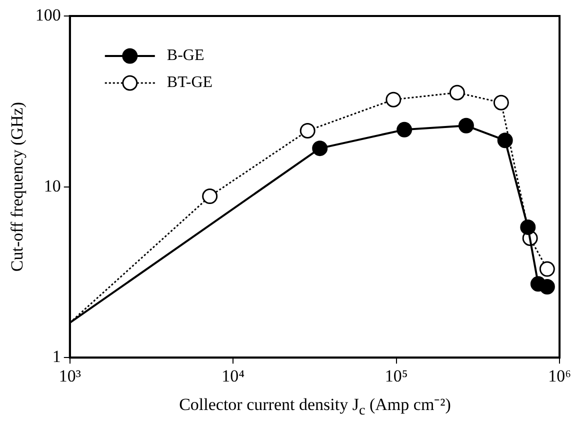 Image resolution: width=574 pixels, height=426 pixels. I want to click on x-tick-label: 10³, so click(69, 376).